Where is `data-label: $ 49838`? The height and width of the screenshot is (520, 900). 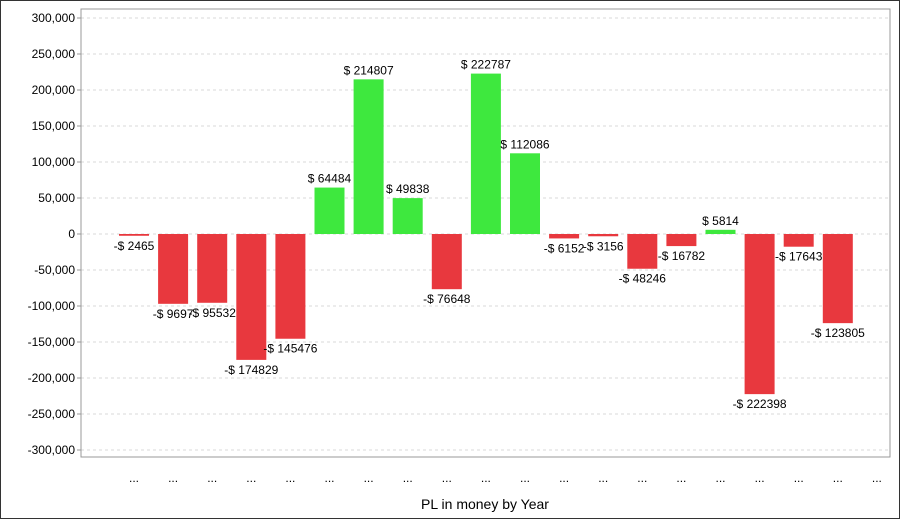 data-label: $ 49838 is located at coordinates (408, 189).